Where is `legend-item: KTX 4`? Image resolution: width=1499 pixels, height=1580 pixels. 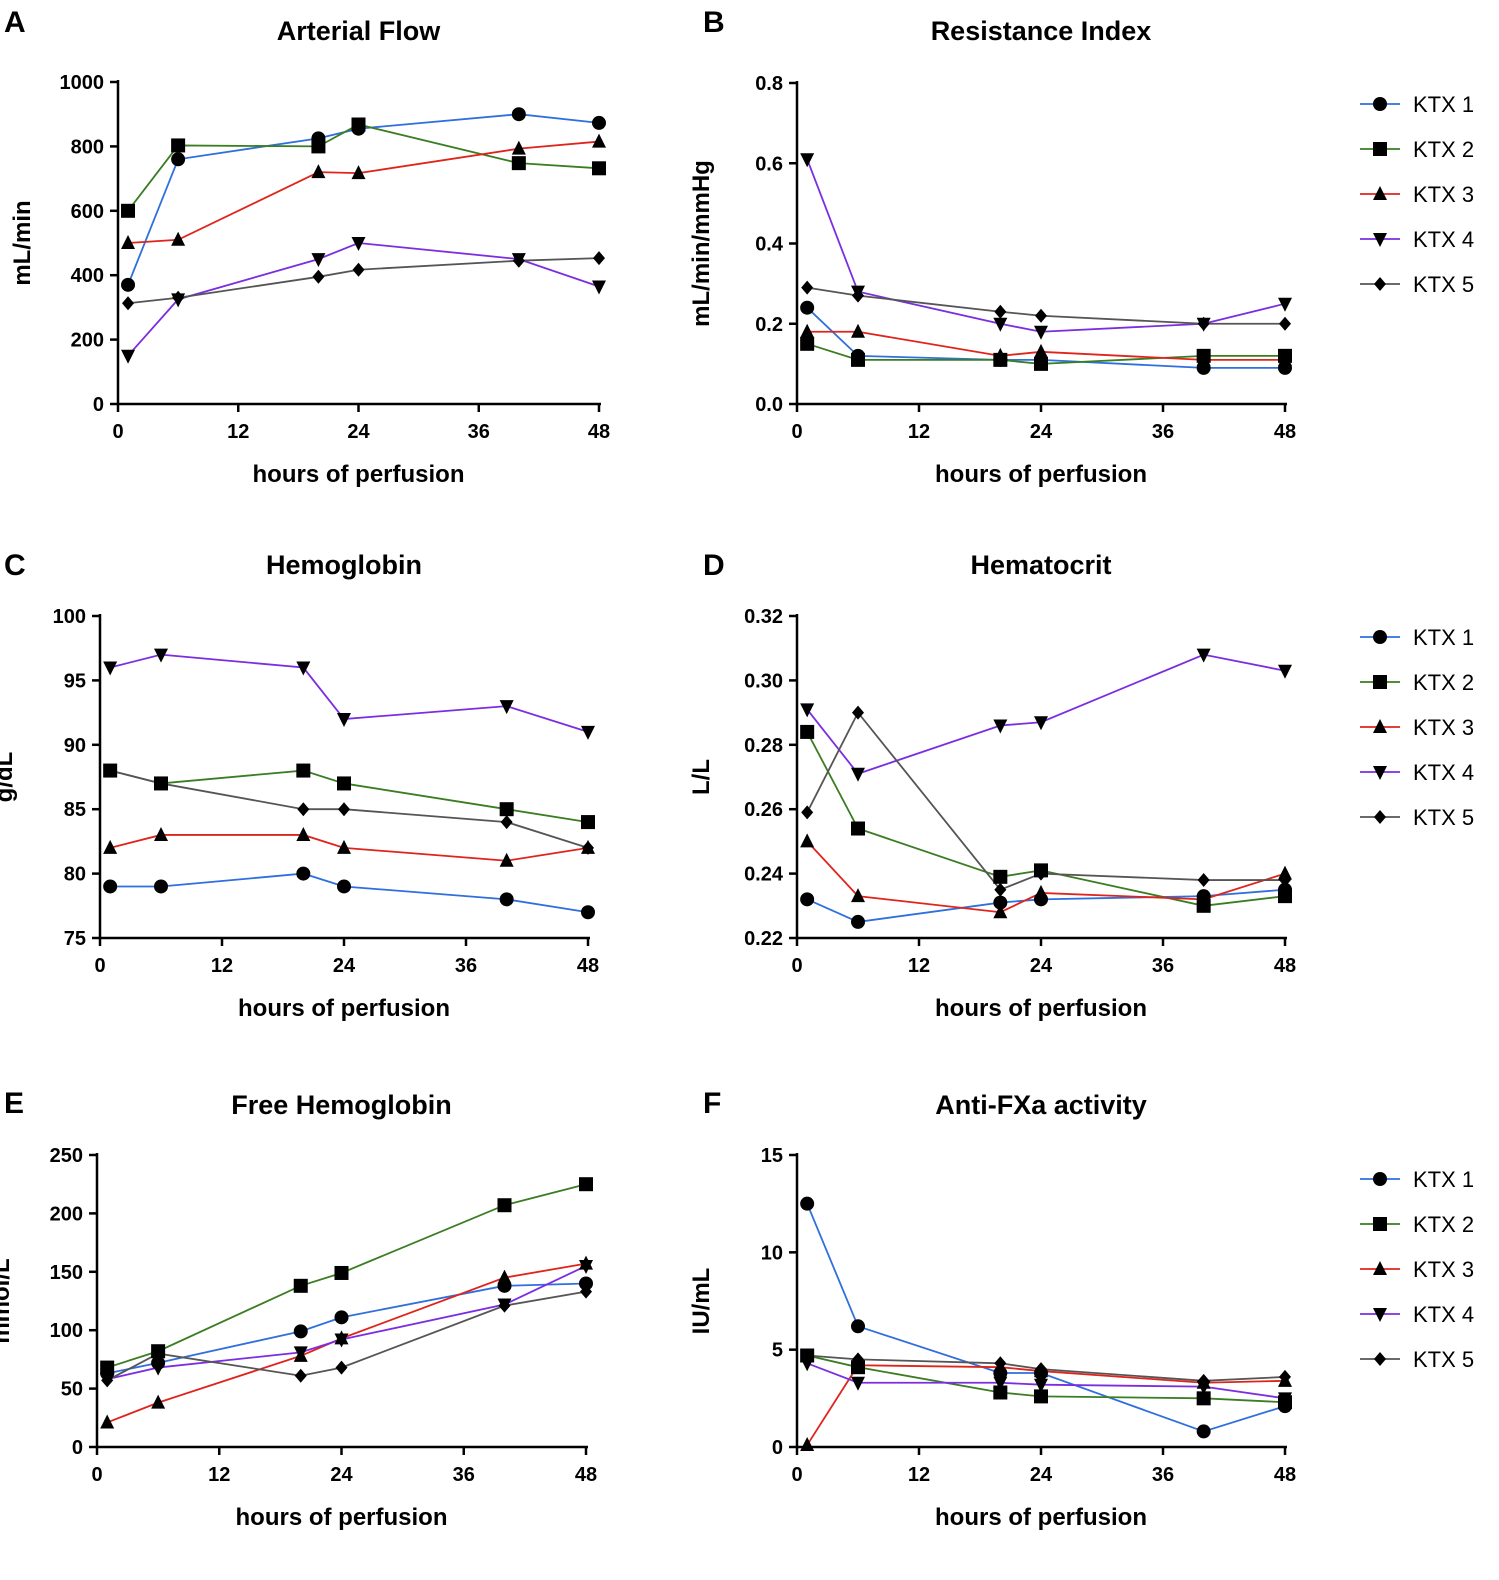
legend-item: KTX 4 is located at coordinates (1417, 239).